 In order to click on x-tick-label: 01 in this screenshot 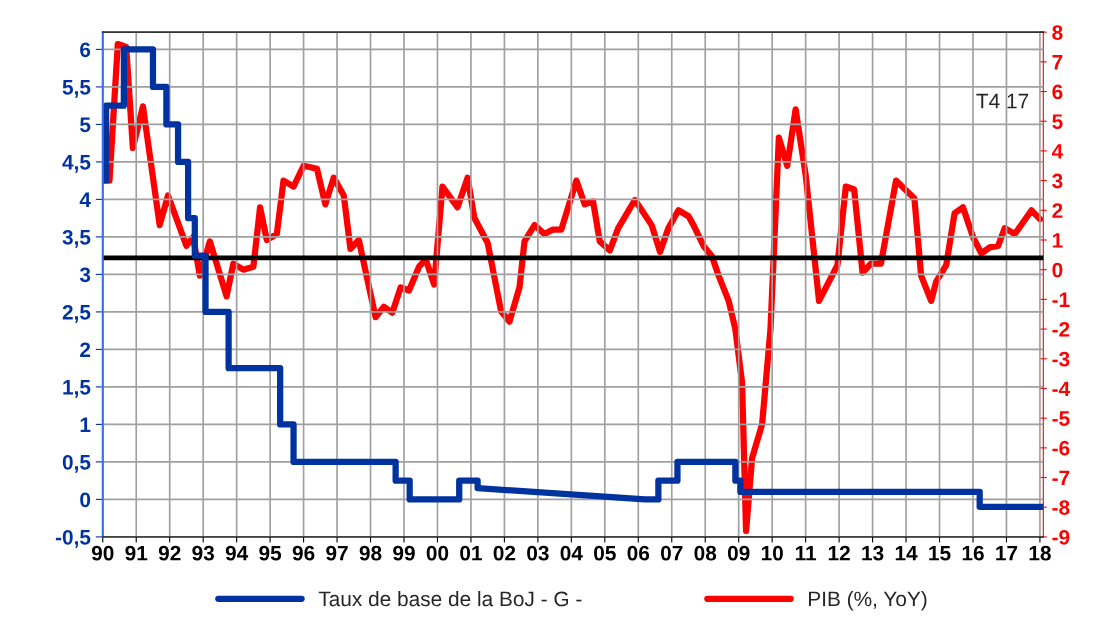, I will do `click(471, 553)`.